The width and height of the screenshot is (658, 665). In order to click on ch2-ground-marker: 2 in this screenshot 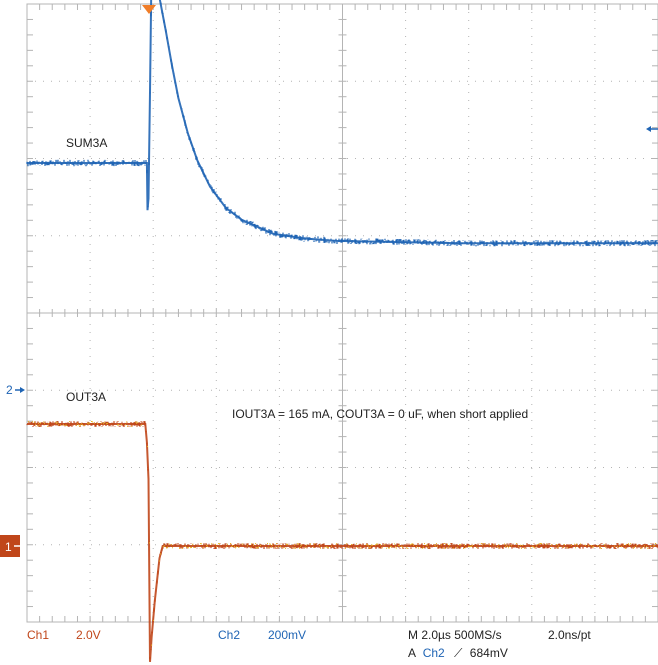, I will do `click(15, 390)`.